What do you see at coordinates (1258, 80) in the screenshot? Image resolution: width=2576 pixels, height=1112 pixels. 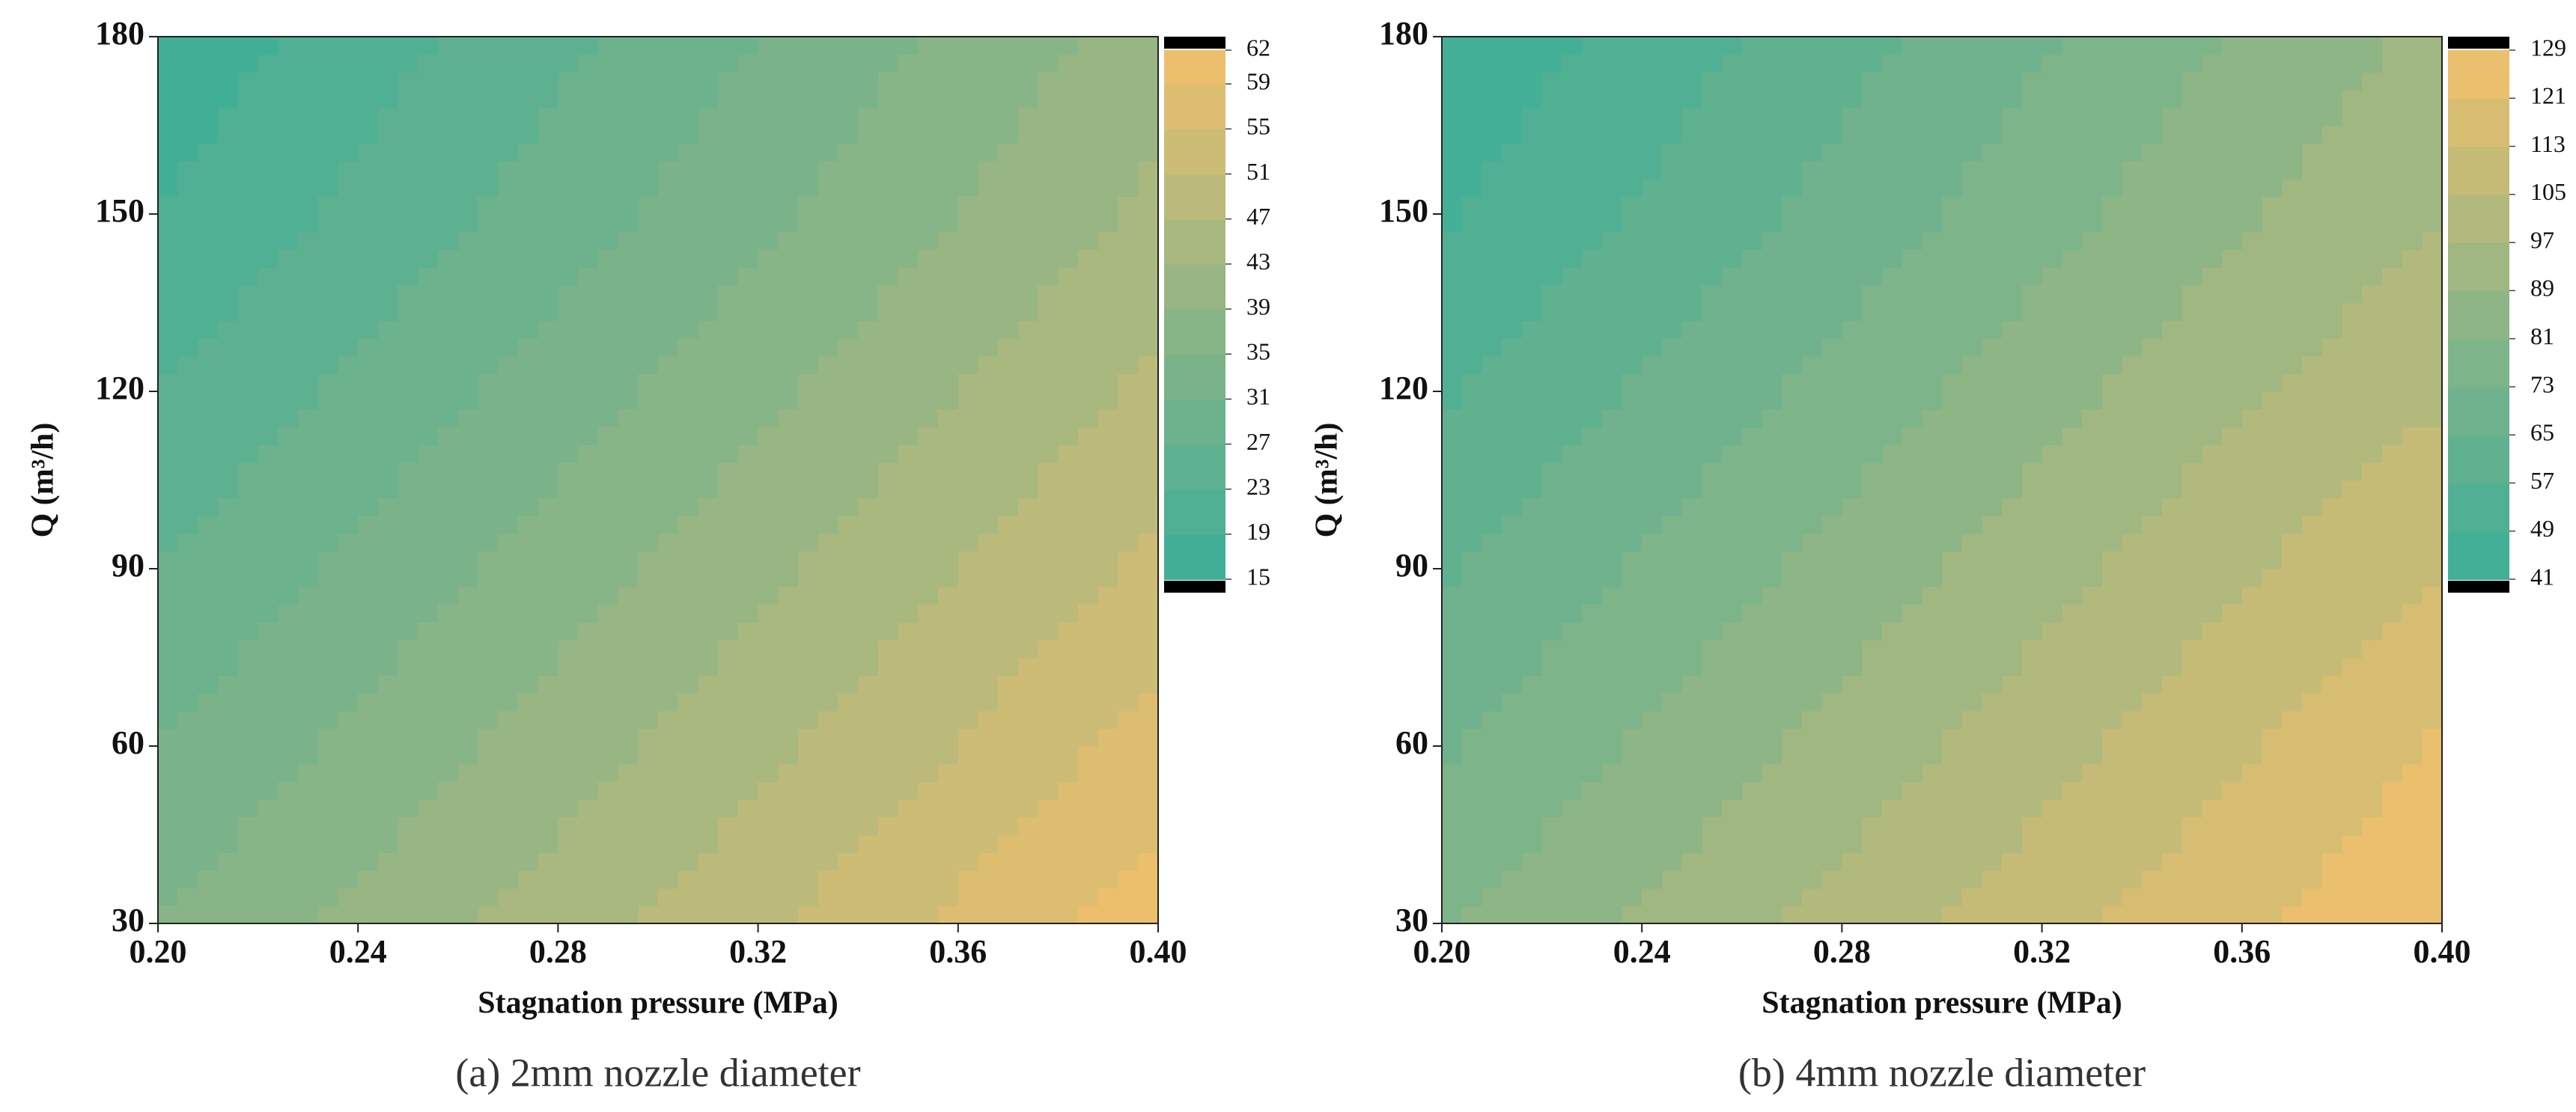 I see `colorbar-label: 59` at bounding box center [1258, 80].